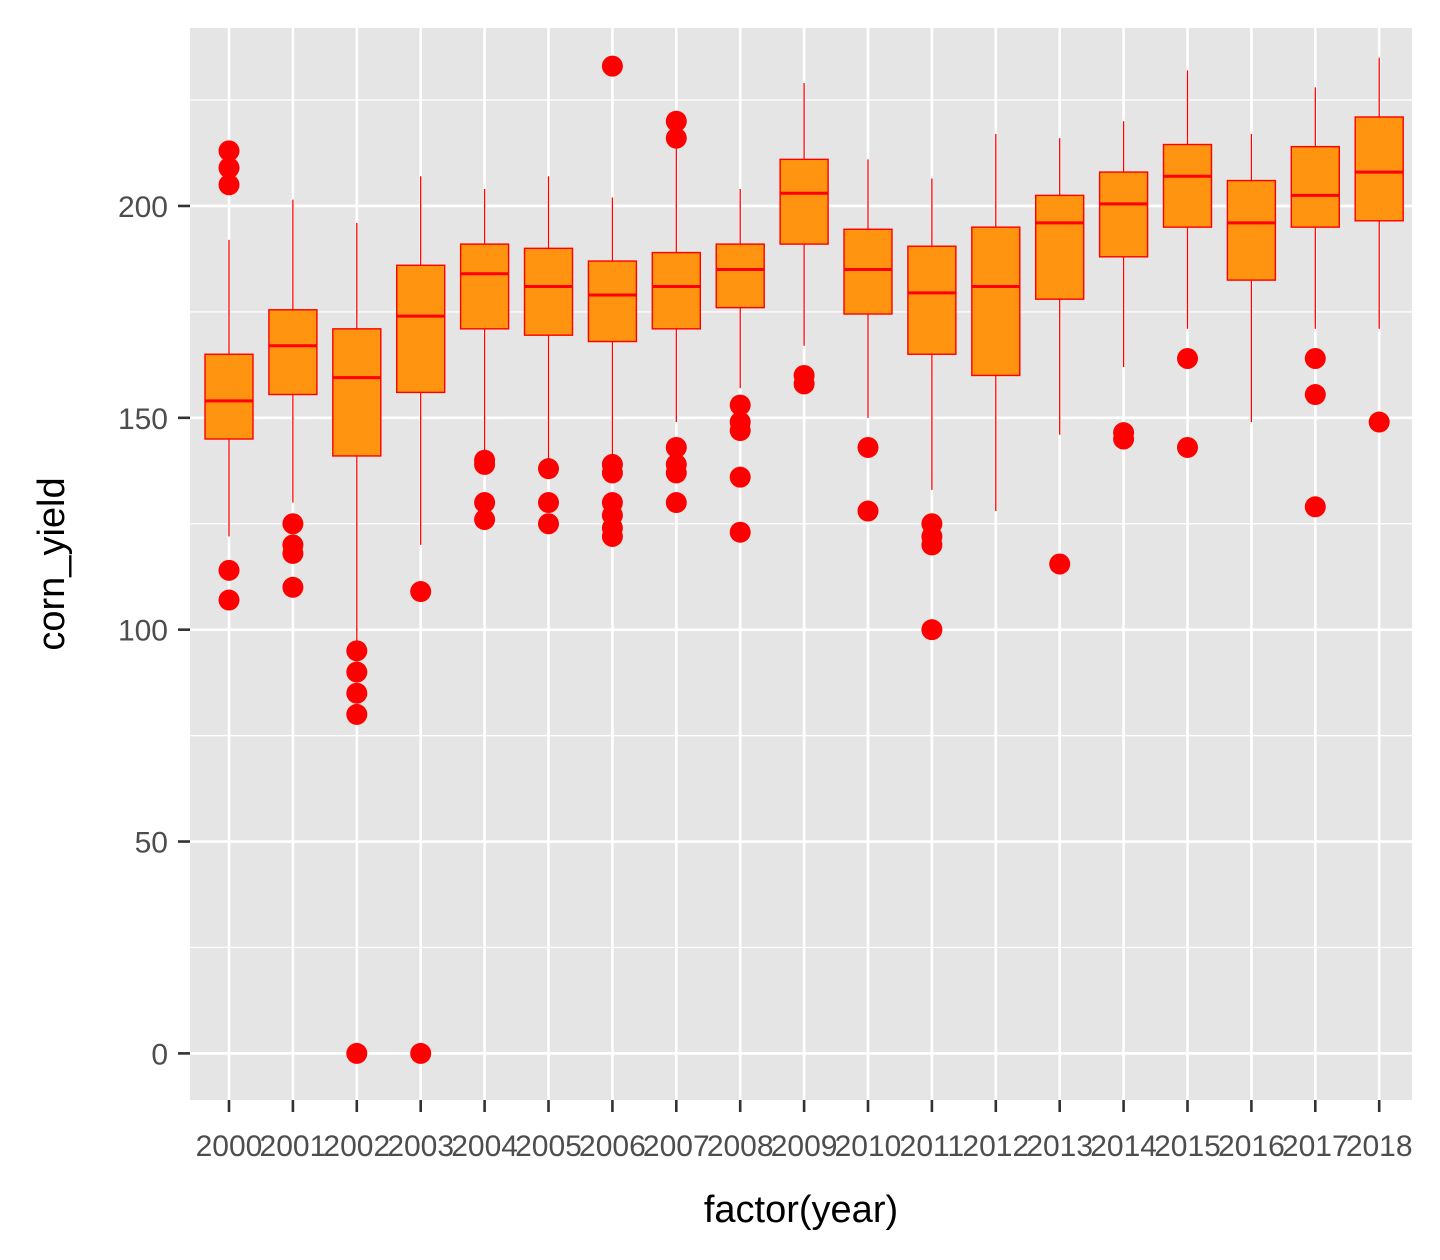  I want to click on y-tick-label: 50, so click(151, 843).